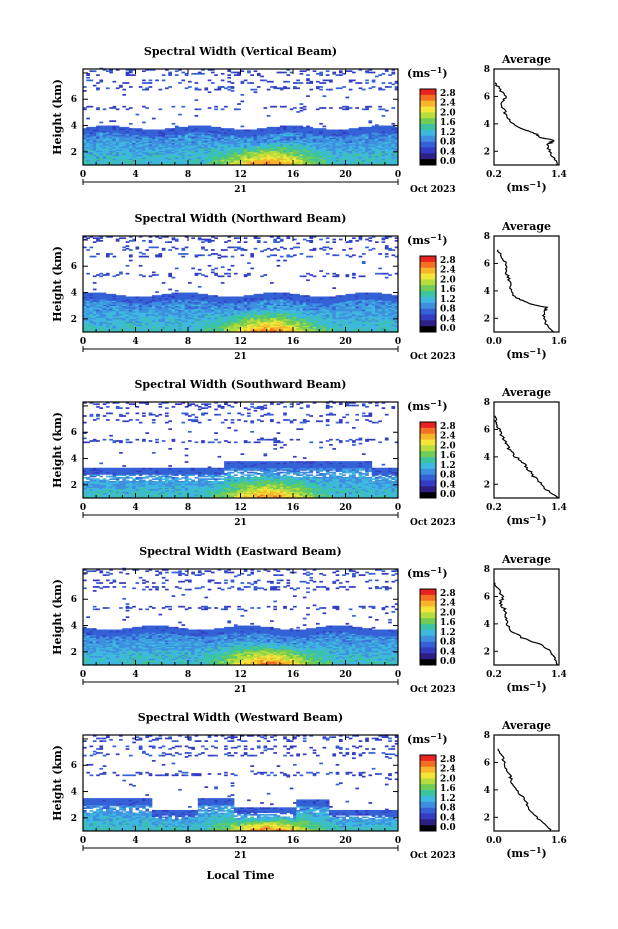  What do you see at coordinates (240, 51) in the screenshot?
I see `panel-title: Spectral Width (Vertical Beam)` at bounding box center [240, 51].